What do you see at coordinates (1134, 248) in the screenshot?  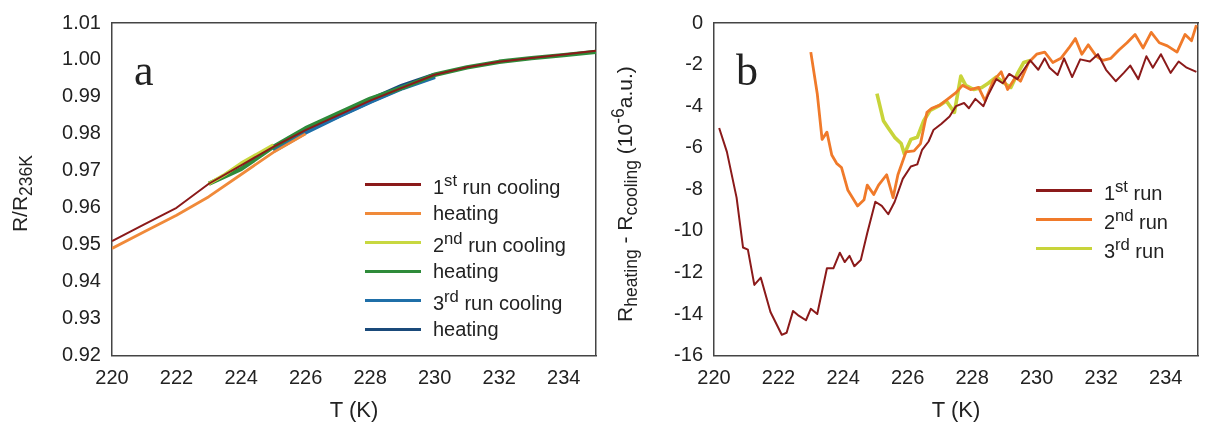 I see `legend-label: 3$^{rd}$ run` at bounding box center [1134, 248].